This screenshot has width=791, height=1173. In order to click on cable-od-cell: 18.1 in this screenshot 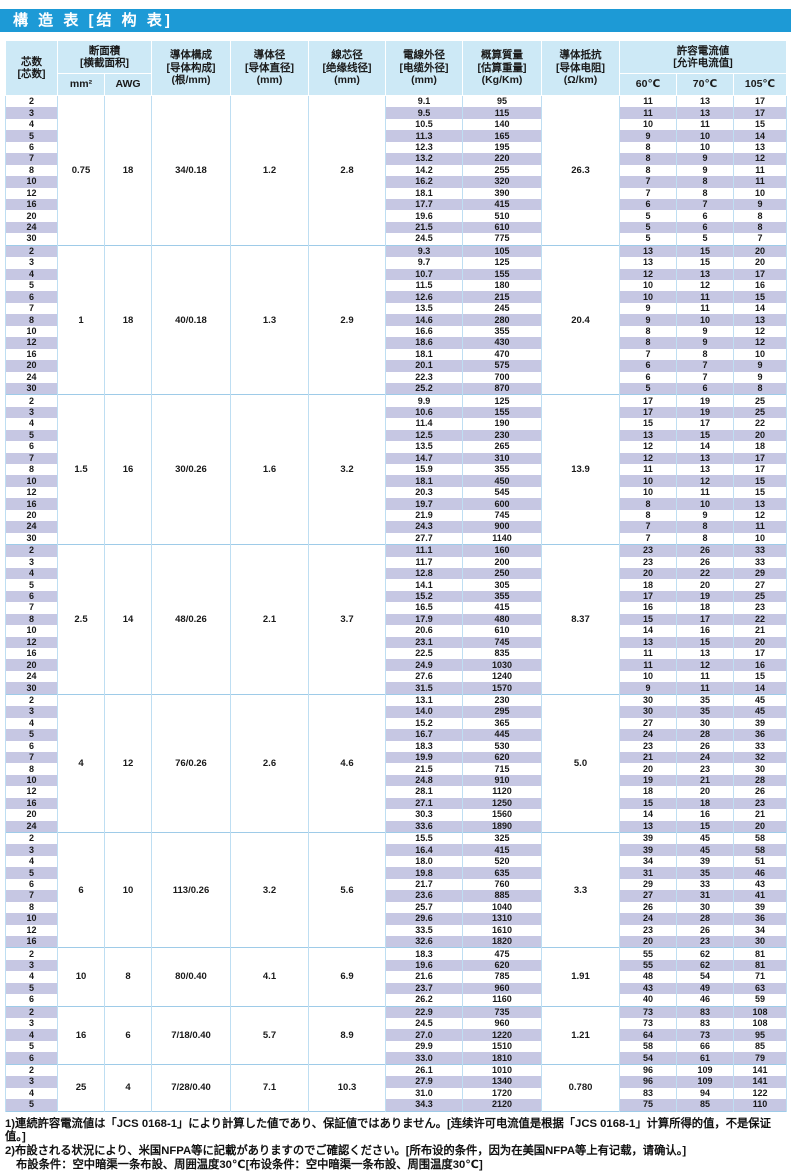, I will do `click(424, 481)`.